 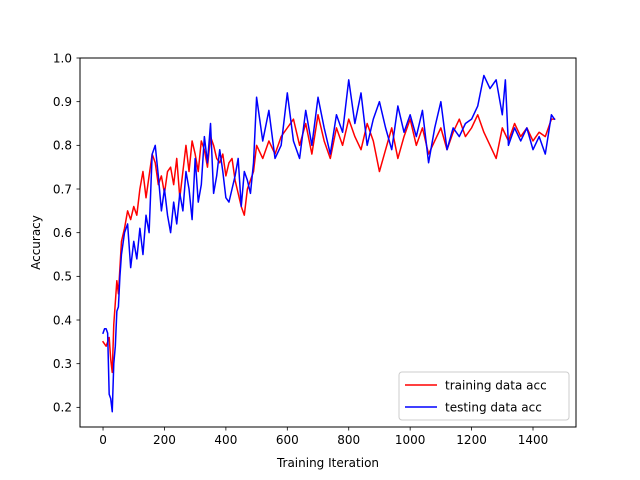 I want to click on x-tick-label: 1000, so click(x=410, y=440).